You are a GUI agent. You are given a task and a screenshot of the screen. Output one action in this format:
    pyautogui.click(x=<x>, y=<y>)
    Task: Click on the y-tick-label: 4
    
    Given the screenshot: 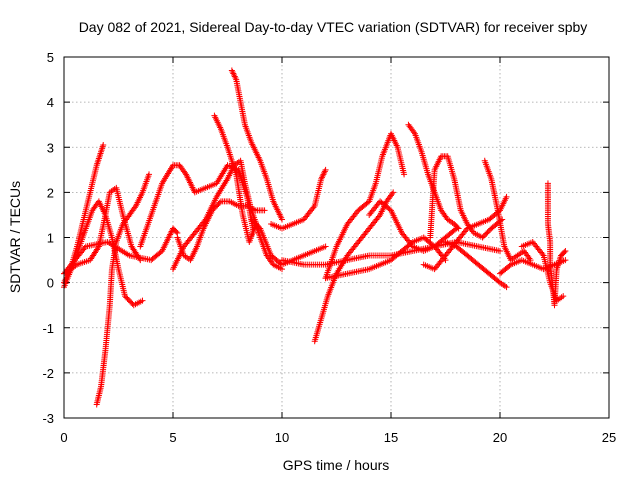 What is the action you would take?
    pyautogui.click(x=50, y=102)
    